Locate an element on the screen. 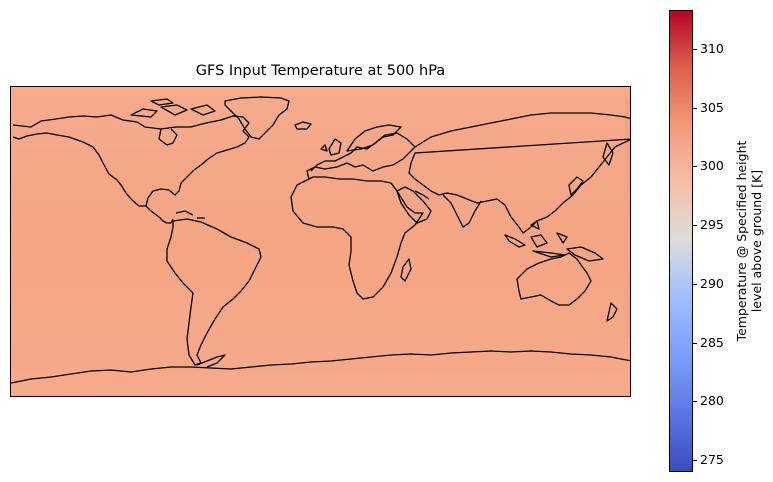 This screenshot has height=482, width=773. coastline-antarctica is located at coordinates (320, 367).